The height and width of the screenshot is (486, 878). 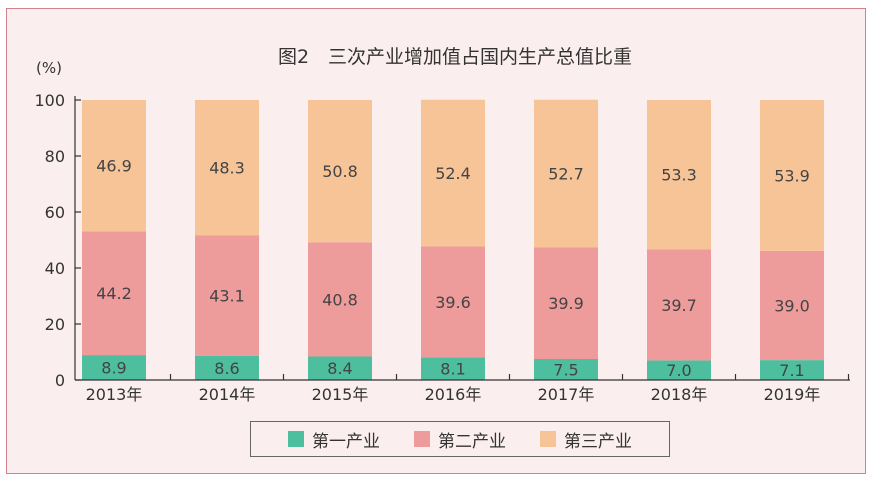 I want to click on data-label-2-3: 52.4, so click(x=453, y=173).